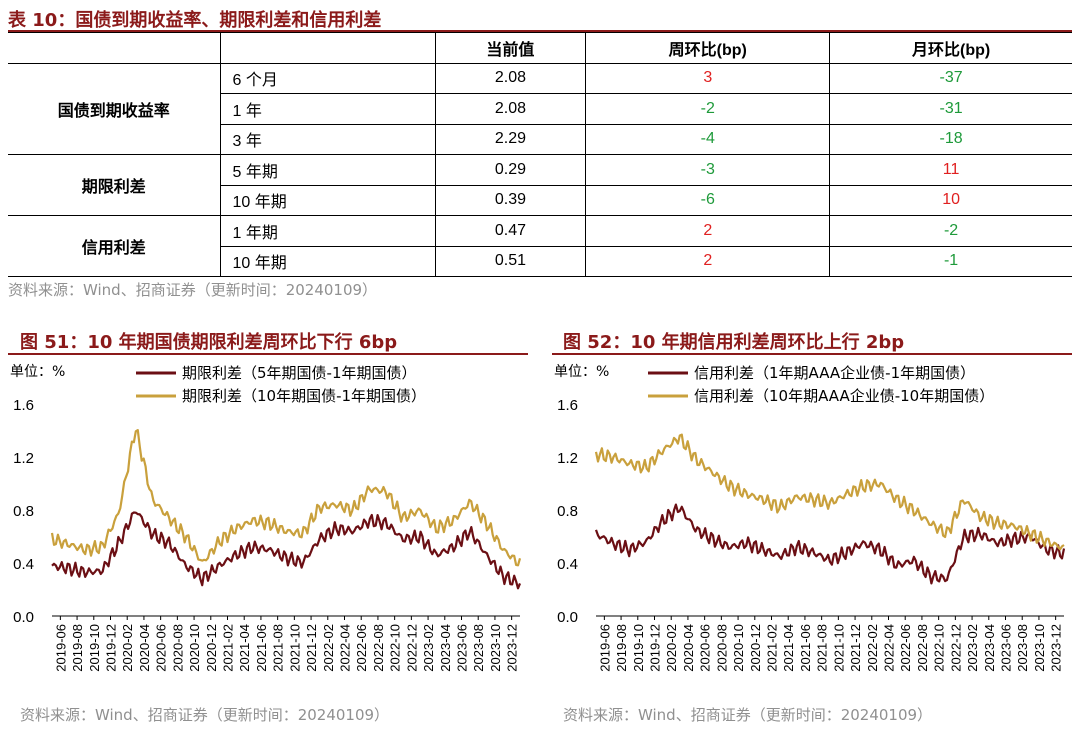 The height and width of the screenshot is (729, 1080). Describe the element at coordinates (428, 648) in the screenshot. I see `x-tick-label: 2023-02` at that location.